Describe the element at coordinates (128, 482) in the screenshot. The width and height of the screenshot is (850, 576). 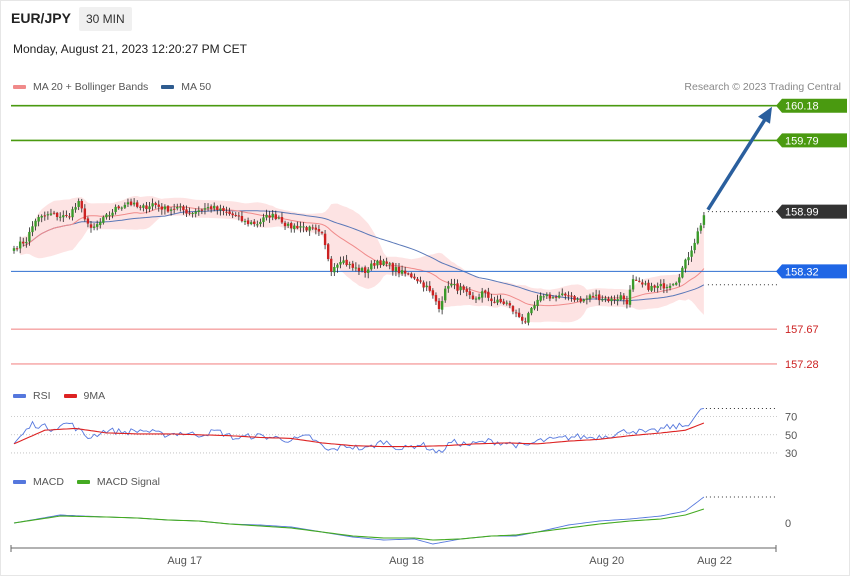
I see `legend-label-macd-signal: MACD Signal` at that location.